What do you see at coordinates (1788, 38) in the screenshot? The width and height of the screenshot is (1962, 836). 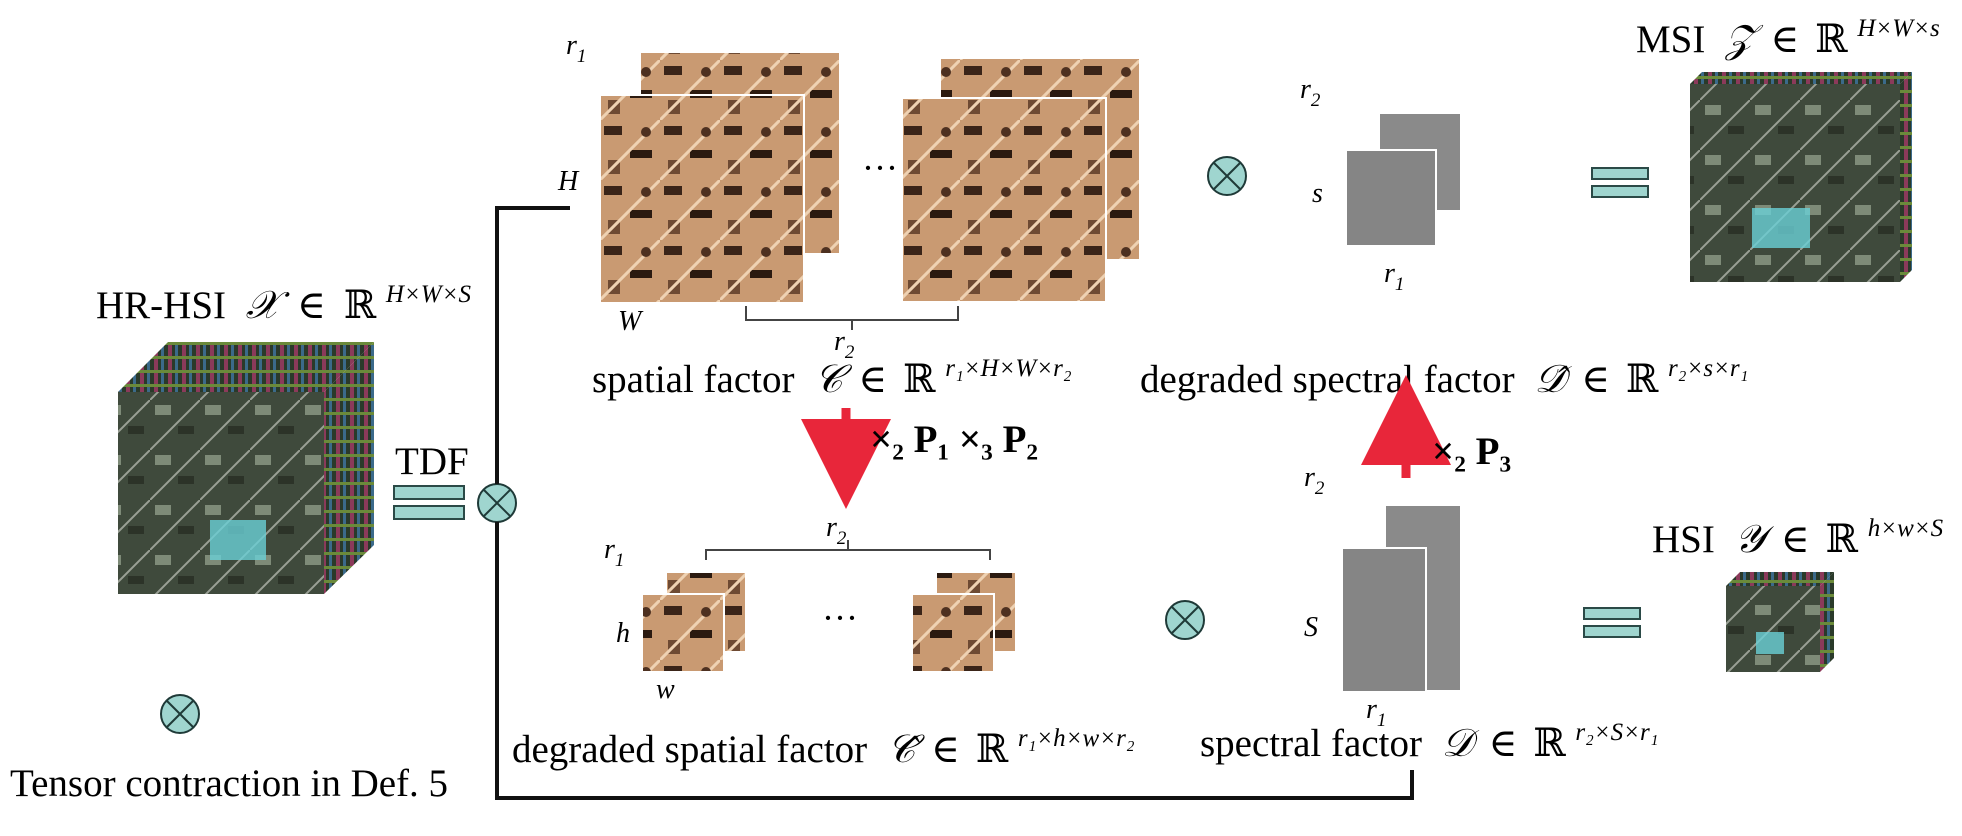 I see `msi-caption: MSI 𝒵 ∈ ℝ H×W×s` at bounding box center [1788, 38].